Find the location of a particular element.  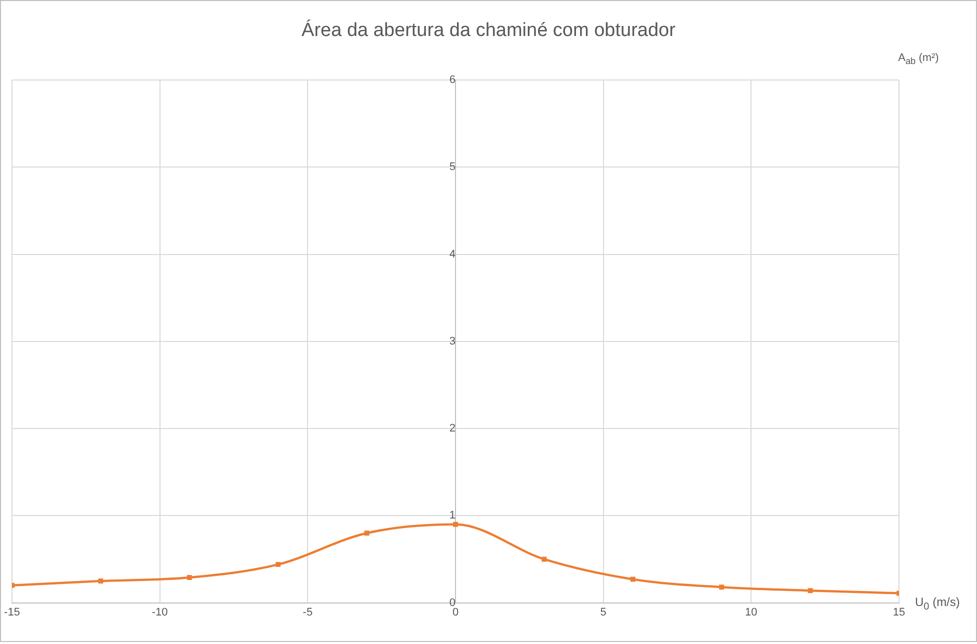

y-tick-label: 2 is located at coordinates (452, 428).